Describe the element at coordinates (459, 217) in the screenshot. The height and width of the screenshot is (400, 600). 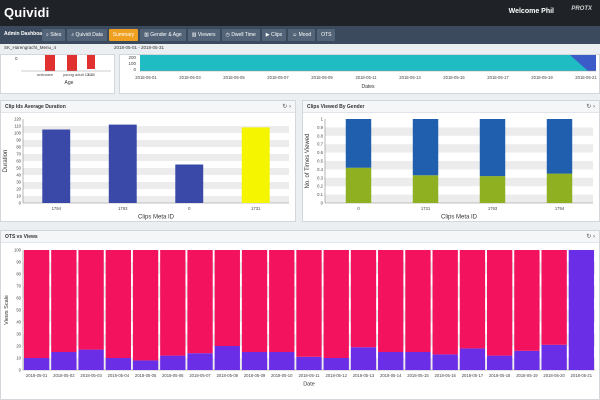
I see `x-axis-label: Clips Meta ID` at that location.